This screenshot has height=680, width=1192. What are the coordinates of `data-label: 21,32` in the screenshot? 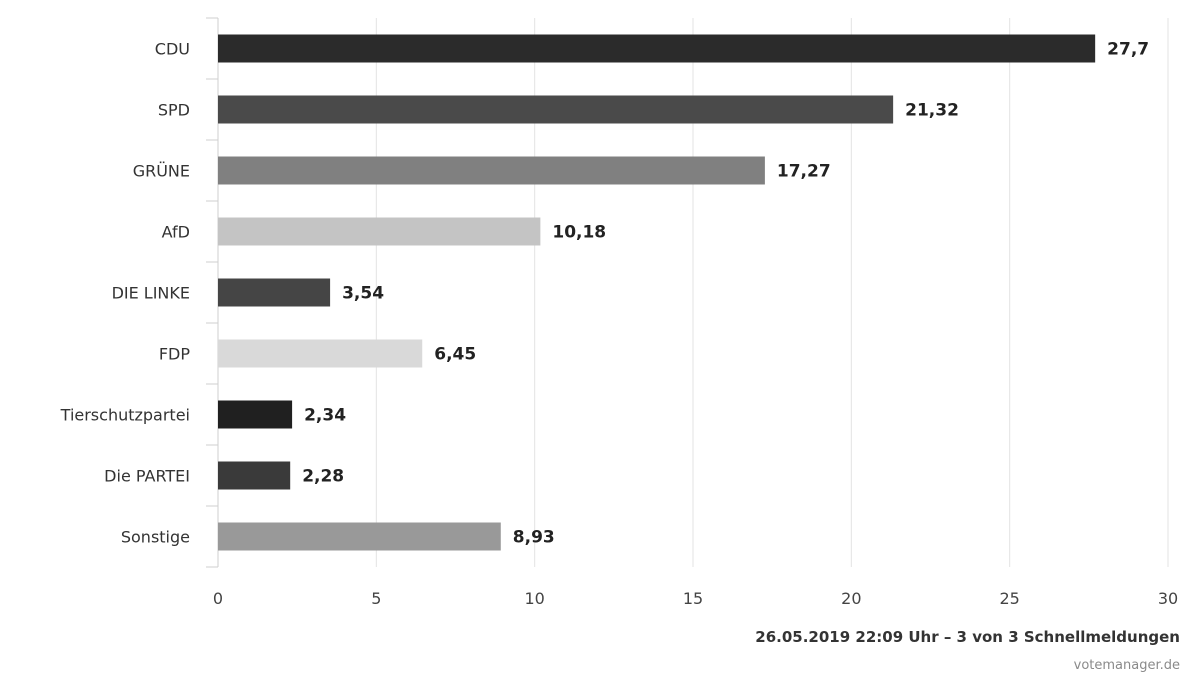 It's located at (932, 111).